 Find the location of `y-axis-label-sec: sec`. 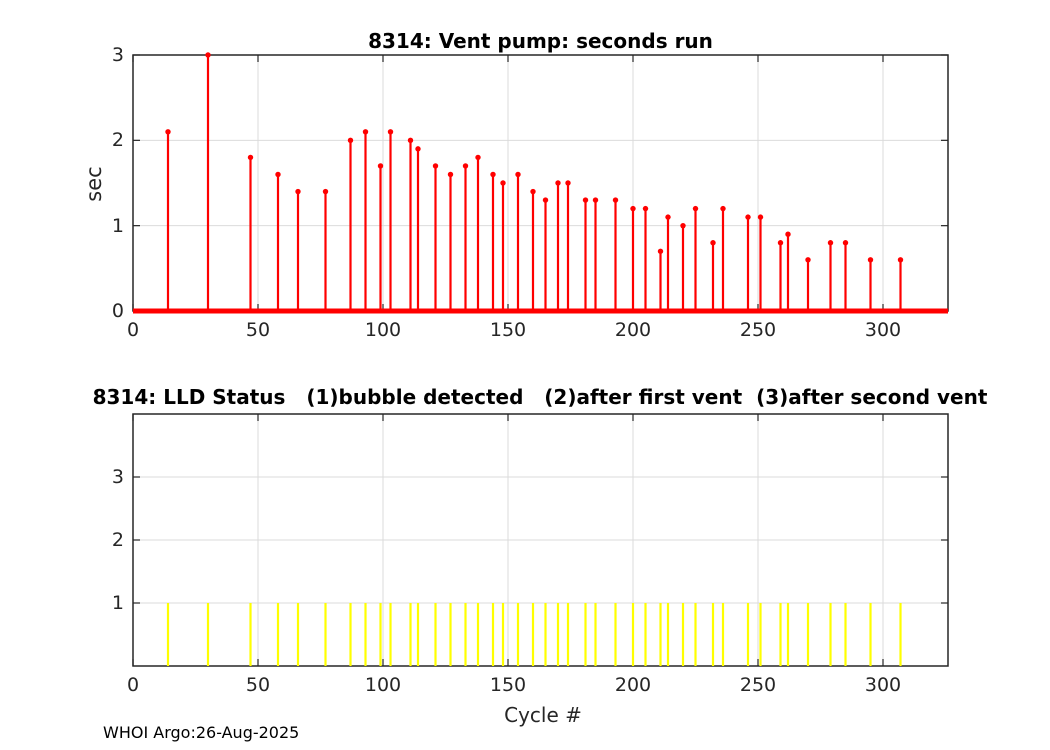

y-axis-label-sec: sec is located at coordinates (94, 184).